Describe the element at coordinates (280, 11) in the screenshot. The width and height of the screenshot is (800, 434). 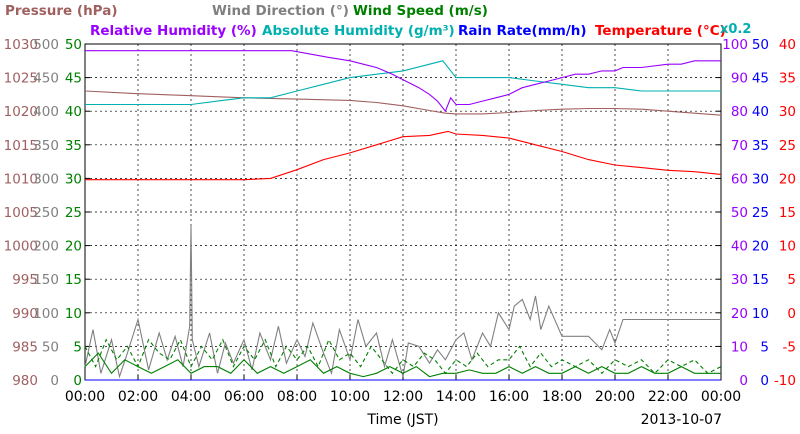
I see `legend-wind-direction: Wind Direction (°)` at that location.